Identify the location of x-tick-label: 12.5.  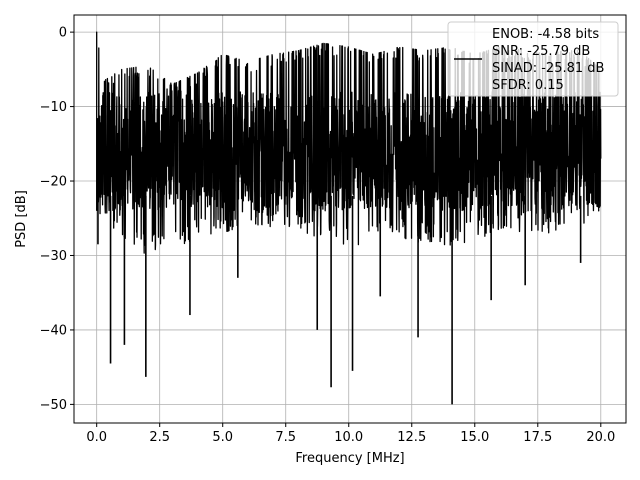
(411, 437).